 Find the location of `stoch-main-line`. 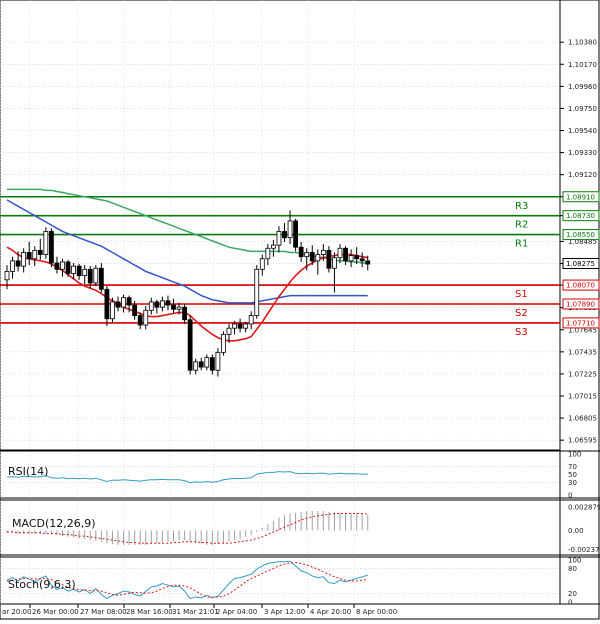

stoch-main-line is located at coordinates (187, 580).